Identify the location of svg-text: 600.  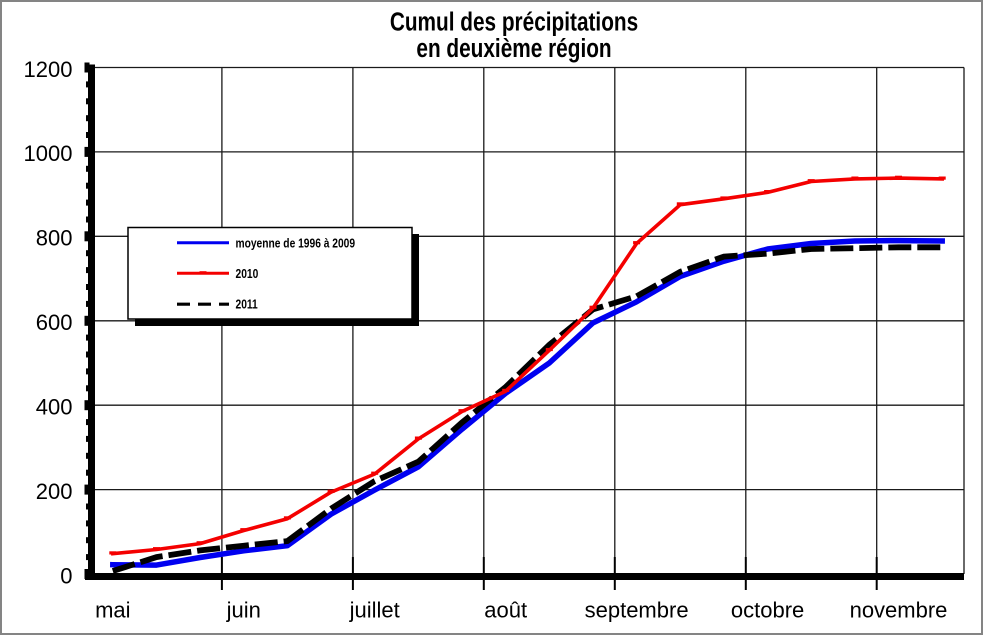
(54, 322).